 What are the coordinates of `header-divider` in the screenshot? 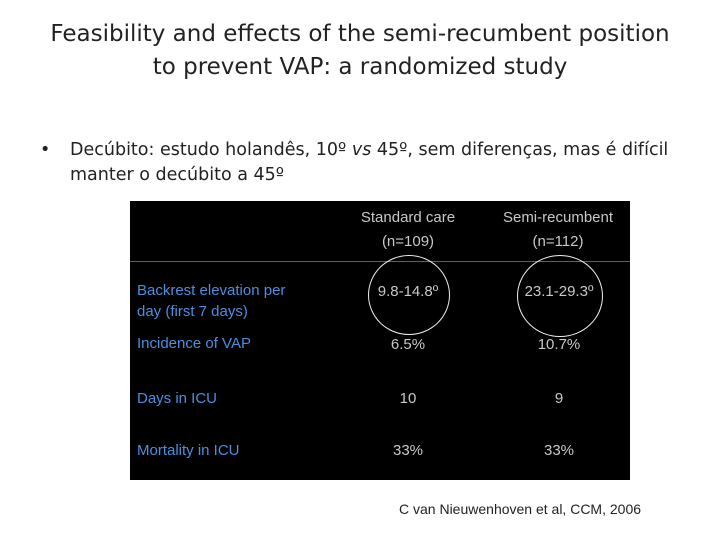 It's located at (380, 261).